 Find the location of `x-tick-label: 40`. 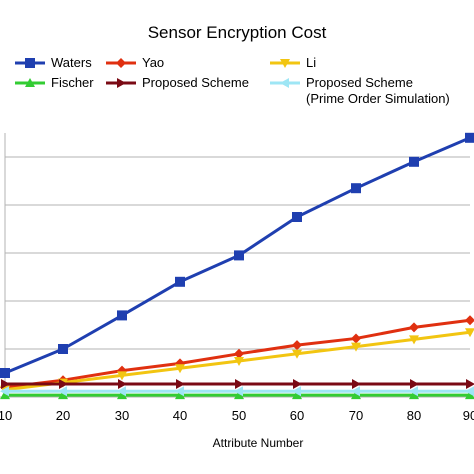

x-tick-label: 40 is located at coordinates (180, 415).